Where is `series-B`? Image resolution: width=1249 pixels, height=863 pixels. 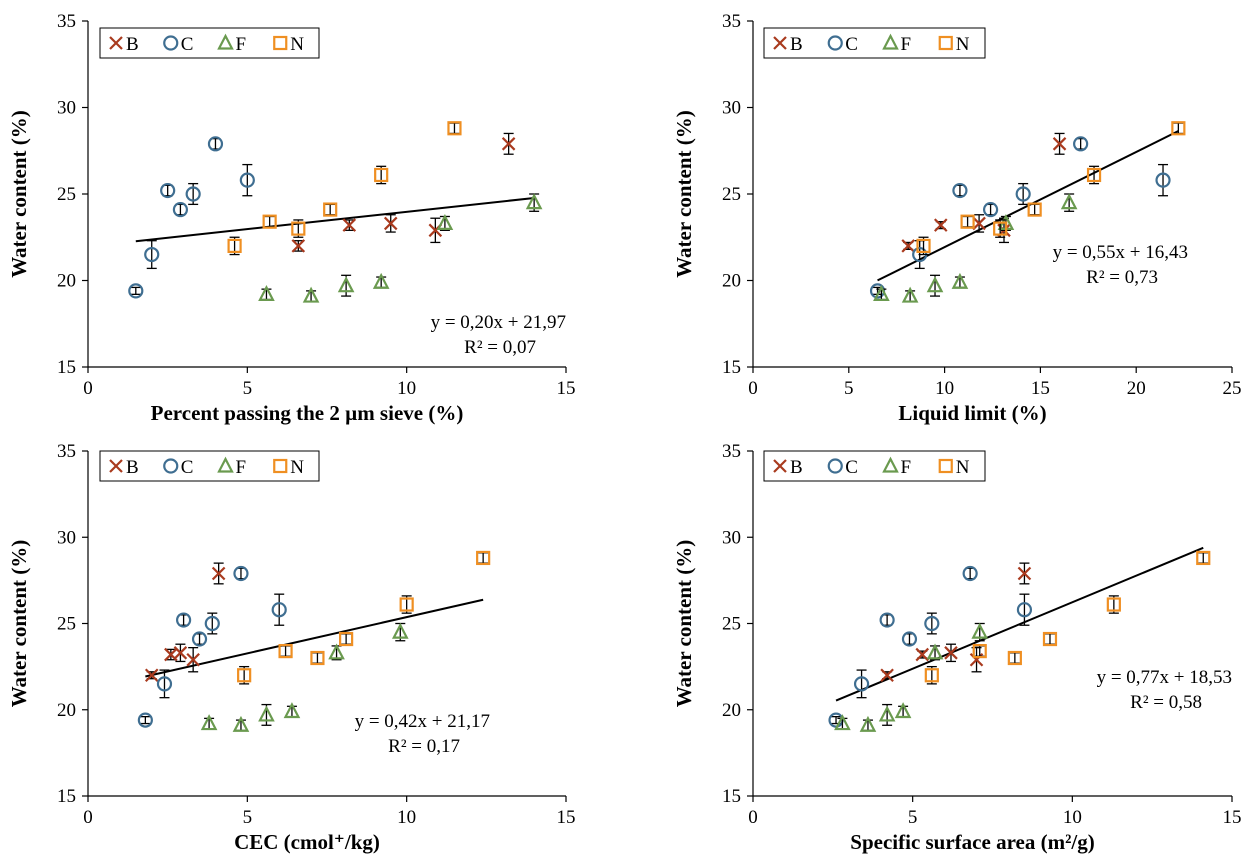 series-B is located at coordinates (185, 622).